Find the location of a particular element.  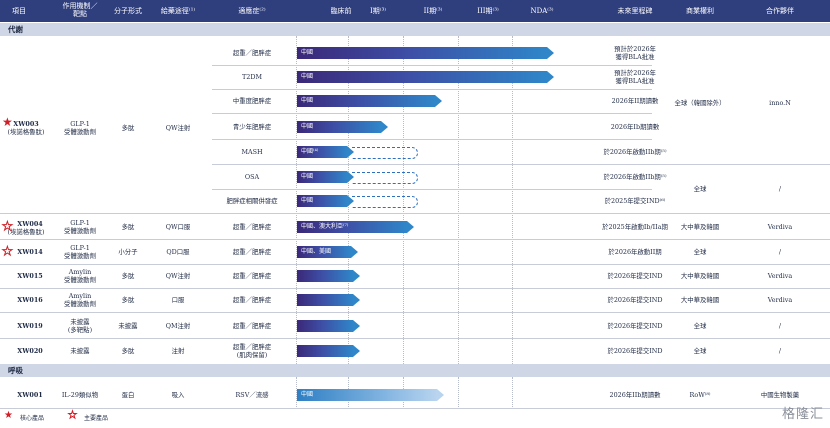

indication: 中重度肥胖症 is located at coordinates (252, 101).